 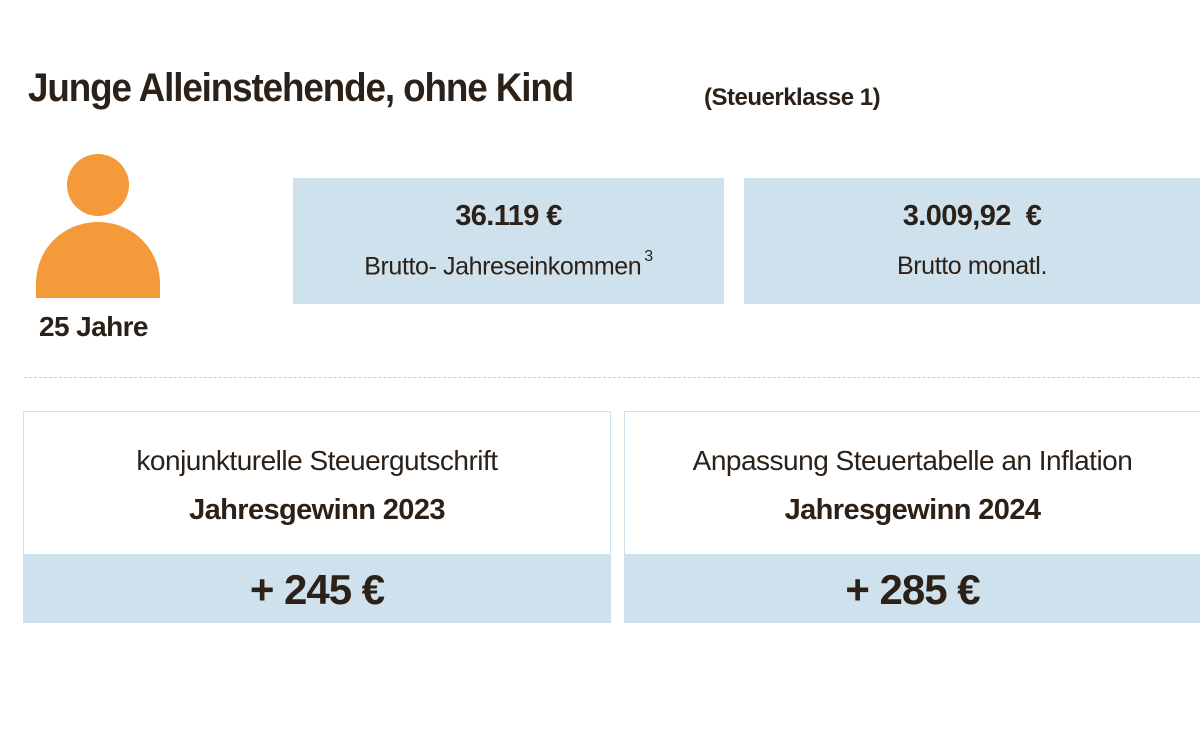 What do you see at coordinates (93, 326) in the screenshot?
I see `age-label: 25 Jahre` at bounding box center [93, 326].